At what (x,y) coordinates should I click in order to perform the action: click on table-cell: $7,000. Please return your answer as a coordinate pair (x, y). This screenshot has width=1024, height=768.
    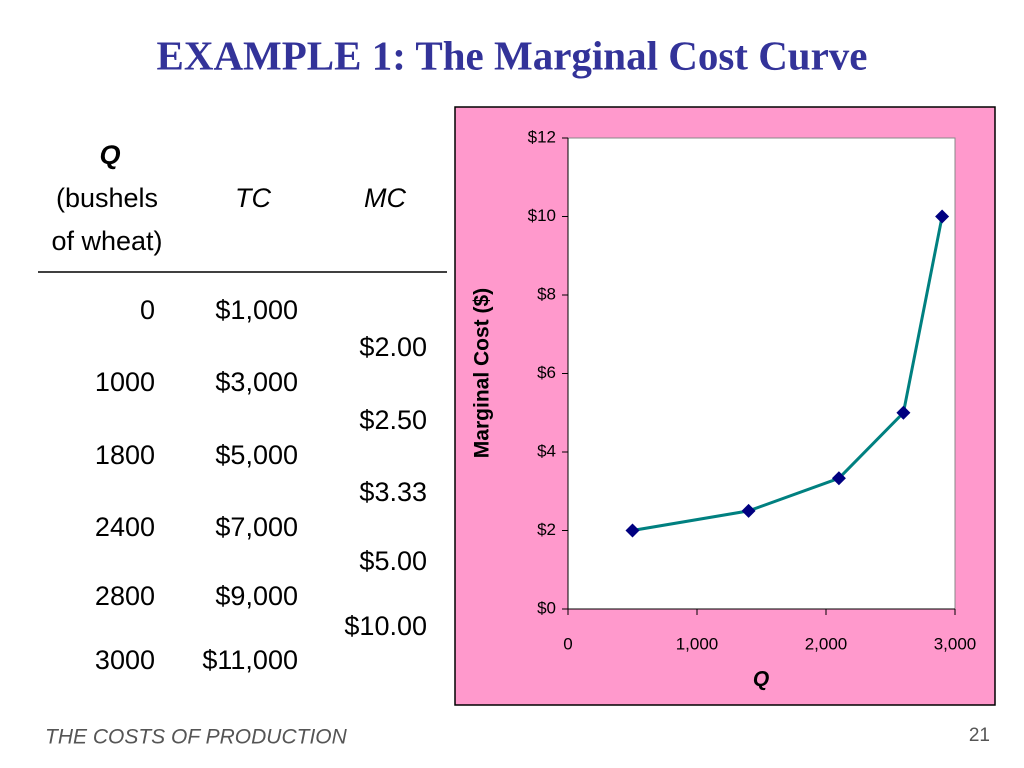
    Looking at the image, I should click on (256, 527).